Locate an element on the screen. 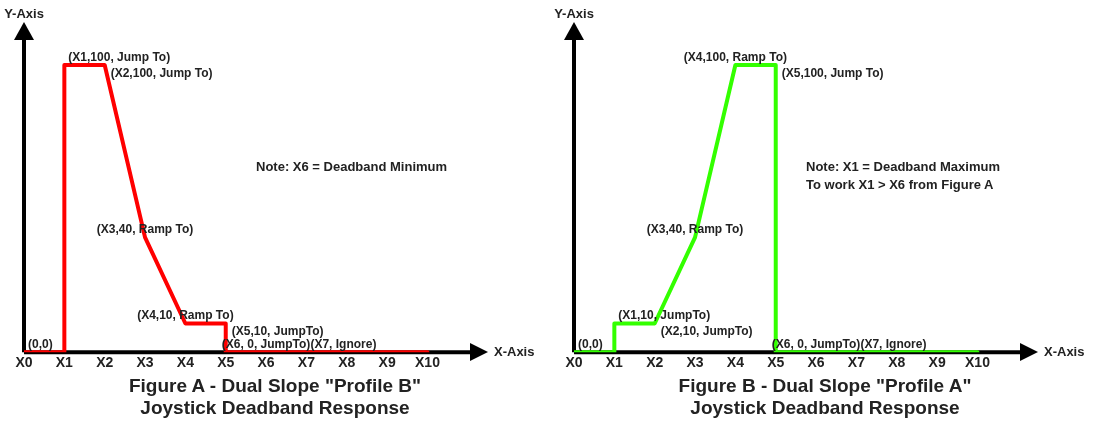 The width and height of the screenshot is (1100, 435). annotation: To work X1 > X6 from Figure A is located at coordinates (900, 184).